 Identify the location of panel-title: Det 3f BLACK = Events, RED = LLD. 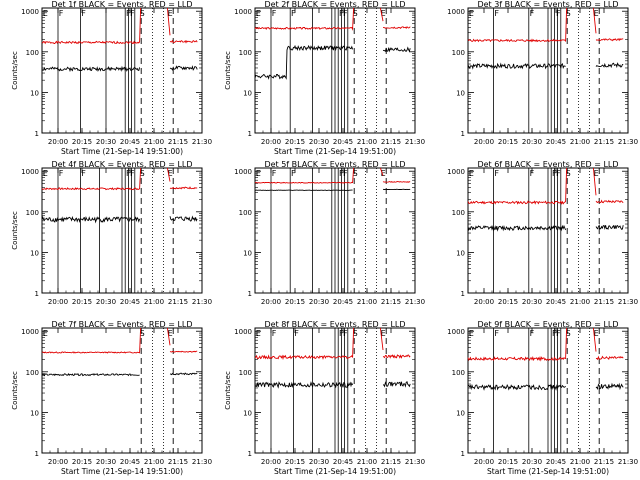
(547, 4).